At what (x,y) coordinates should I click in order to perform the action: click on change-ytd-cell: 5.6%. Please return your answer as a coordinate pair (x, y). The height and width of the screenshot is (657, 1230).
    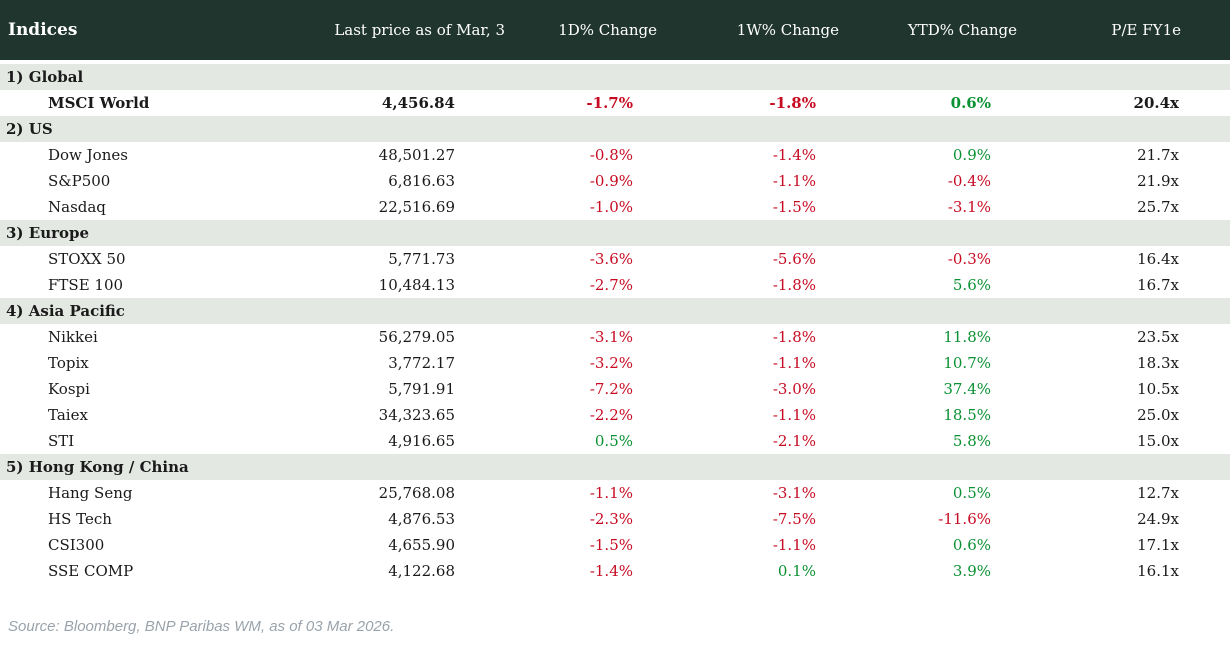
    Looking at the image, I should click on (971, 285).